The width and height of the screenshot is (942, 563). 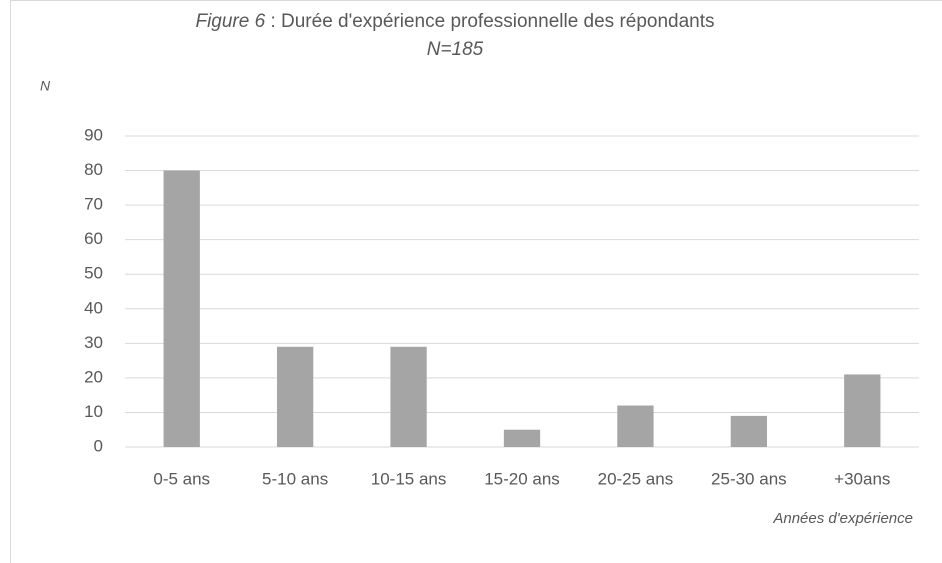 What do you see at coordinates (522, 478) in the screenshot?
I see `x-tick-label: 15-20 ans` at bounding box center [522, 478].